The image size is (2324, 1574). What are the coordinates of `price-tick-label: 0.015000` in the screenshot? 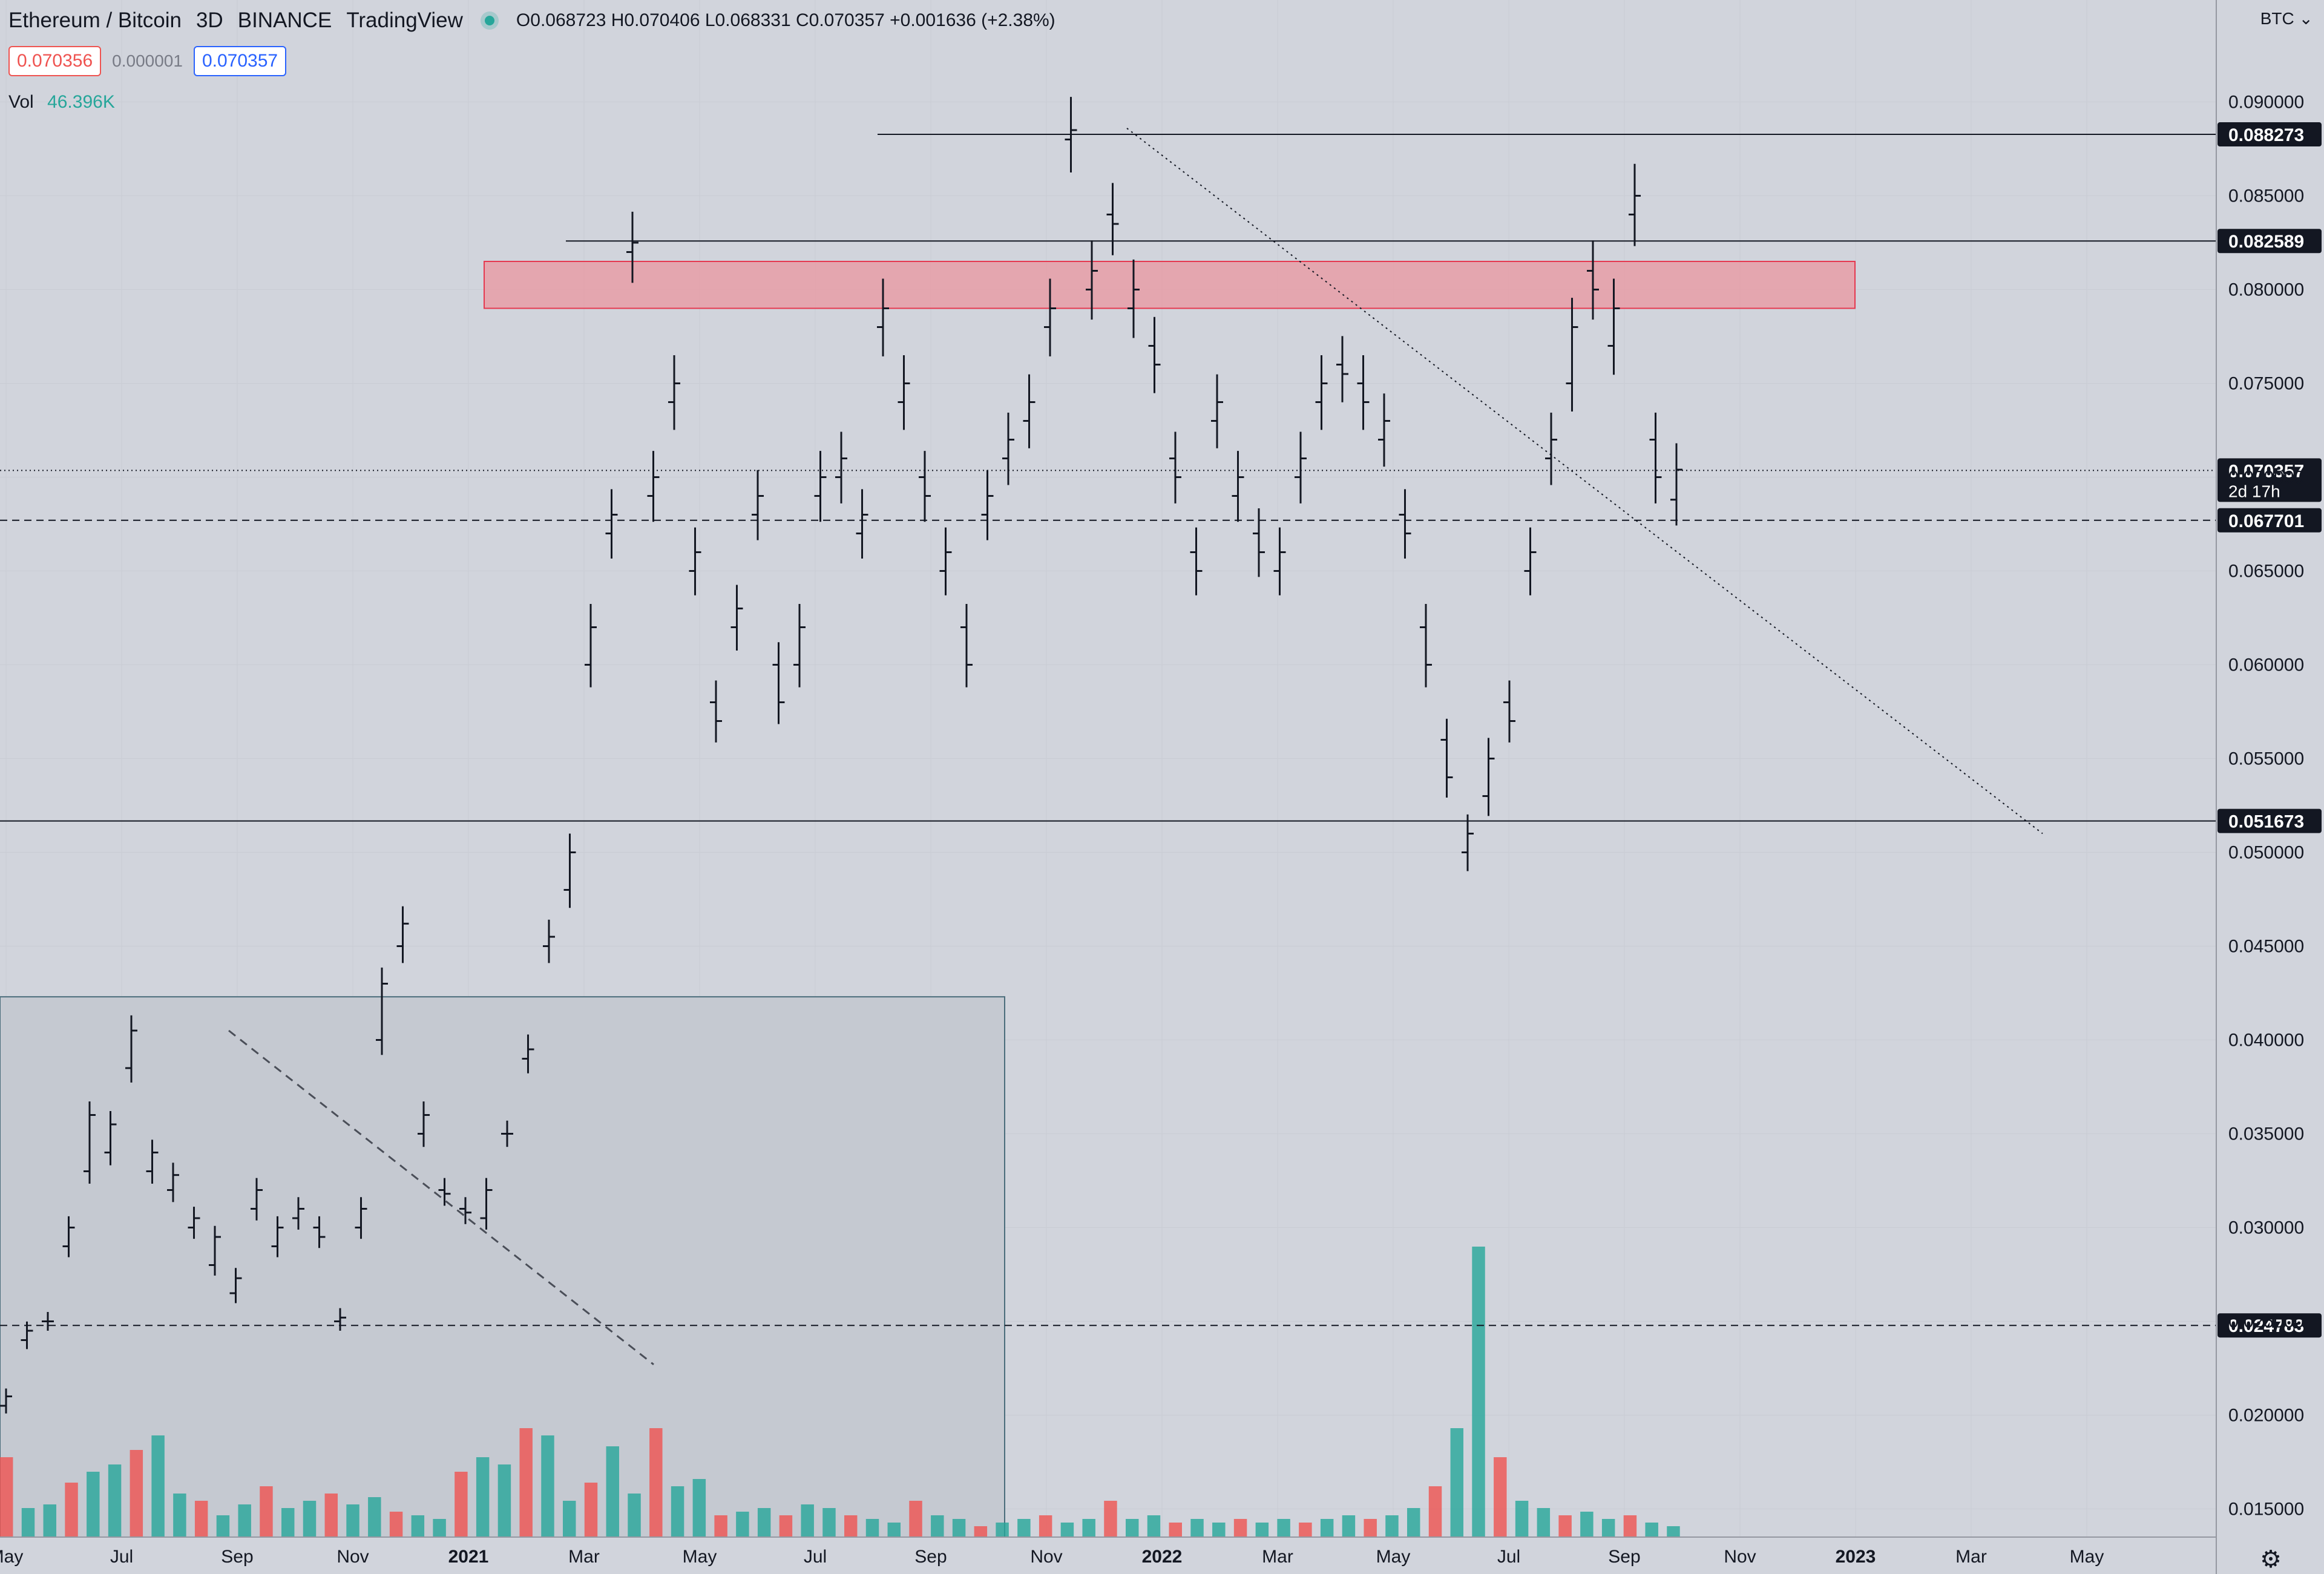 It's located at (2266, 1510).